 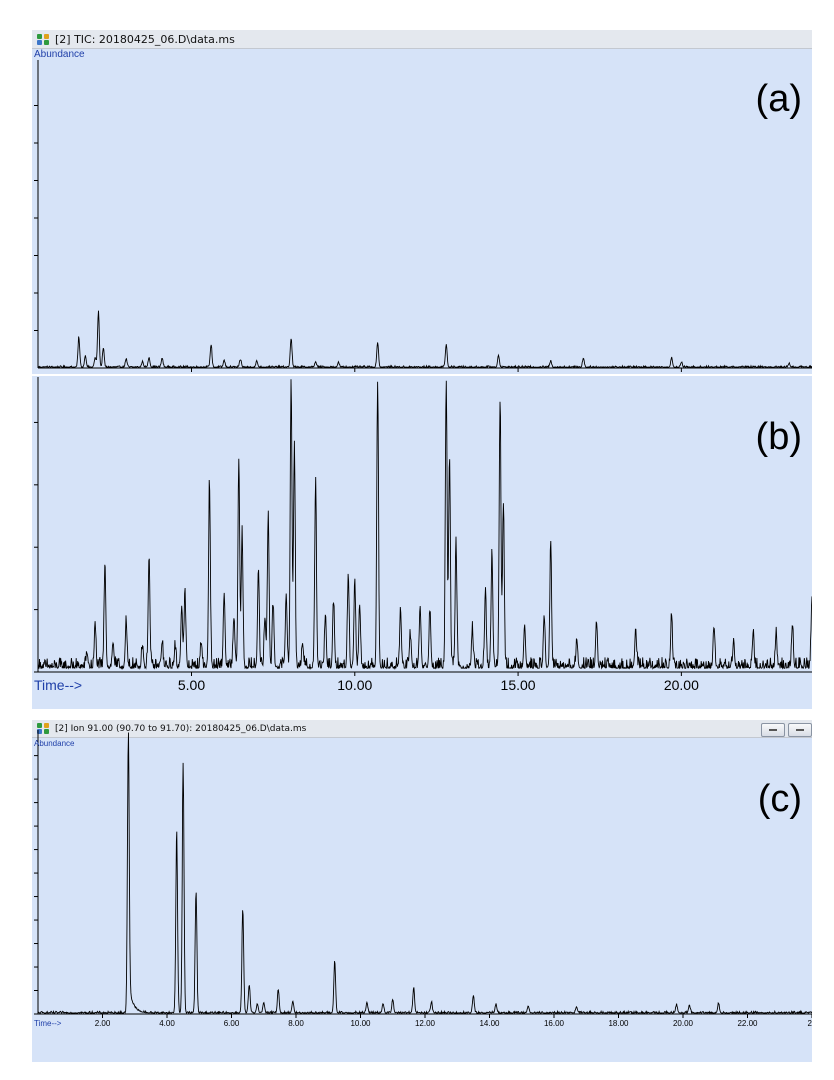 I want to click on restore-button, so click(x=800, y=730).